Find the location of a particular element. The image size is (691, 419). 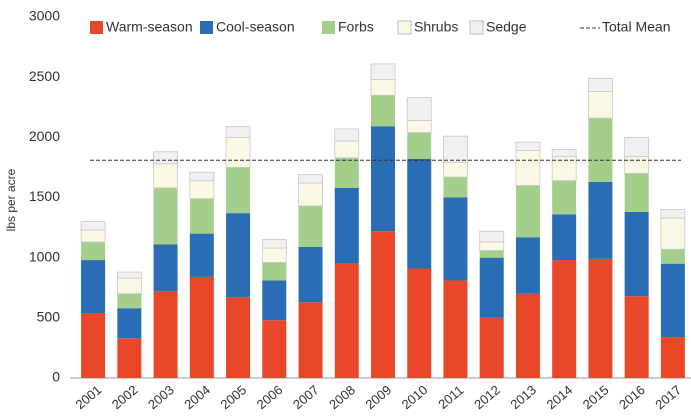

x-tick-label: 2009 is located at coordinates (378, 397).